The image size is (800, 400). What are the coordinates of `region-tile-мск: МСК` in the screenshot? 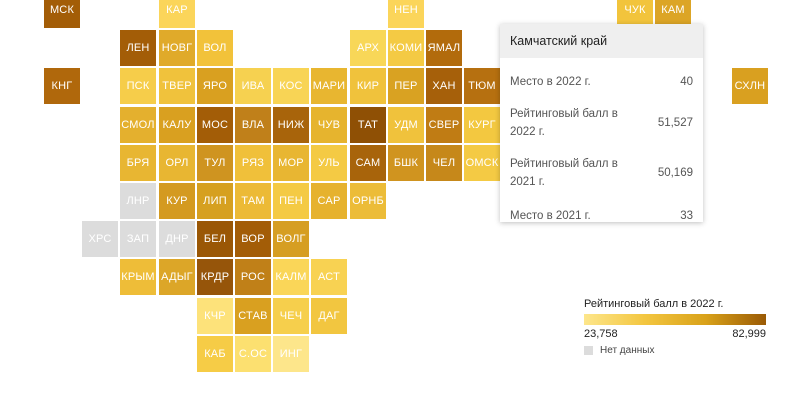 It's located at (62, 14).